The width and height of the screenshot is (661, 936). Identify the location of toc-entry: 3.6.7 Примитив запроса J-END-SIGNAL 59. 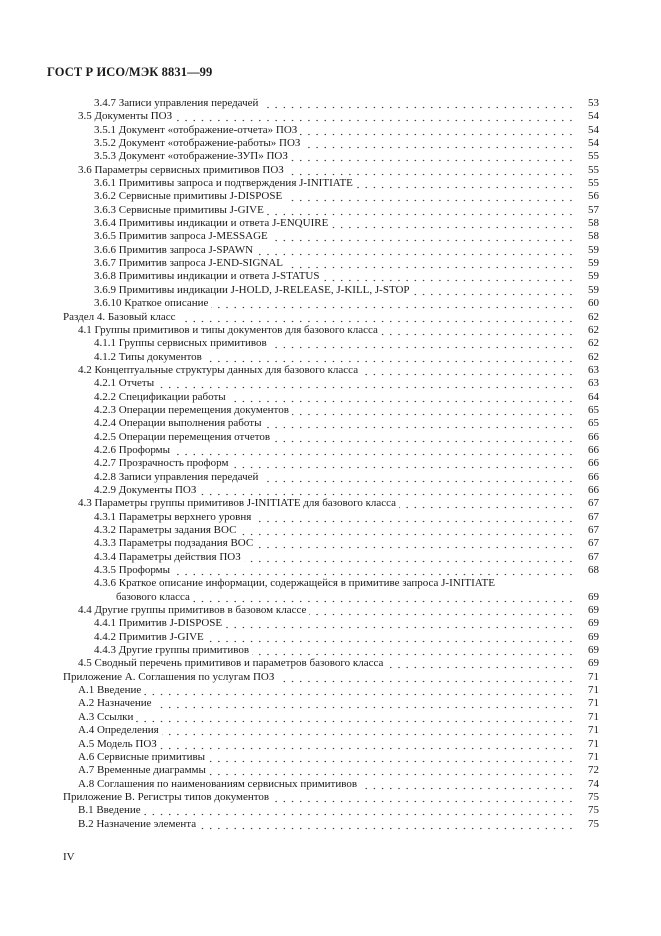
(330, 264).